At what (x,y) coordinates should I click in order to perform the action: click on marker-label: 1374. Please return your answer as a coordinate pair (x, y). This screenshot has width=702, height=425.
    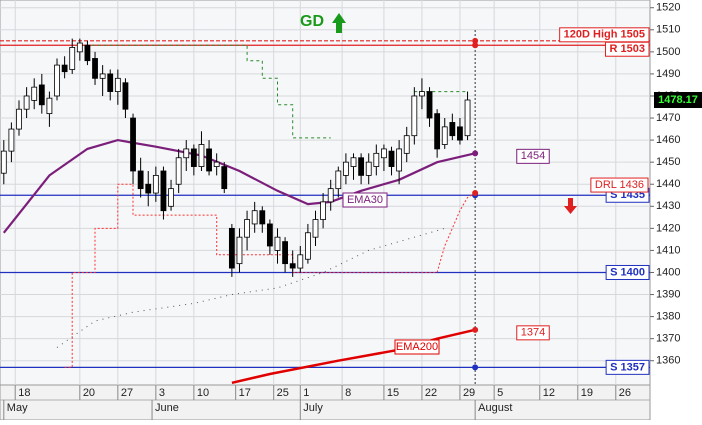
    Looking at the image, I should click on (533, 333).